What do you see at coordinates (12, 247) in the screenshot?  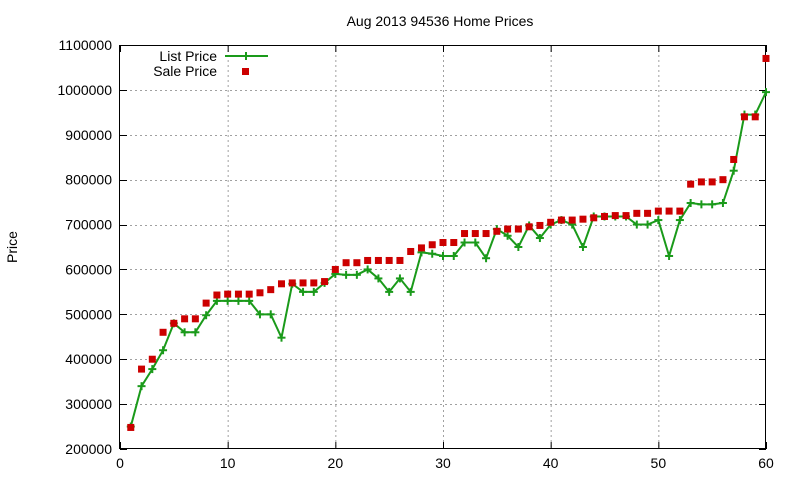 I see `y-axis-title: Price` at bounding box center [12, 247].